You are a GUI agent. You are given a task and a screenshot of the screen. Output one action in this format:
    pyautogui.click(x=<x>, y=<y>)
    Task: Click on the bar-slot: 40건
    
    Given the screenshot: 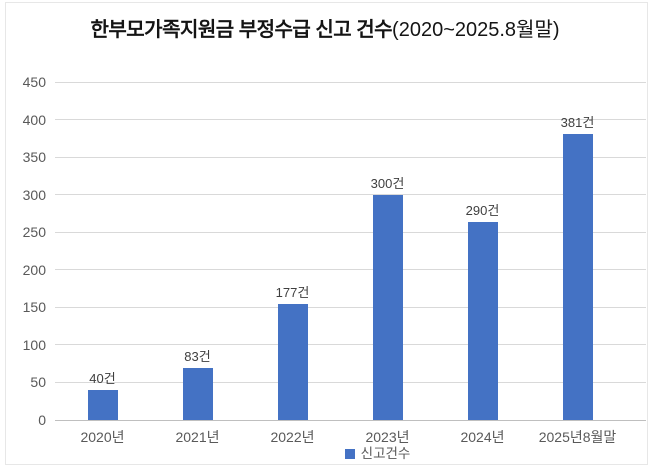 What is the action you would take?
    pyautogui.click(x=102, y=251)
    